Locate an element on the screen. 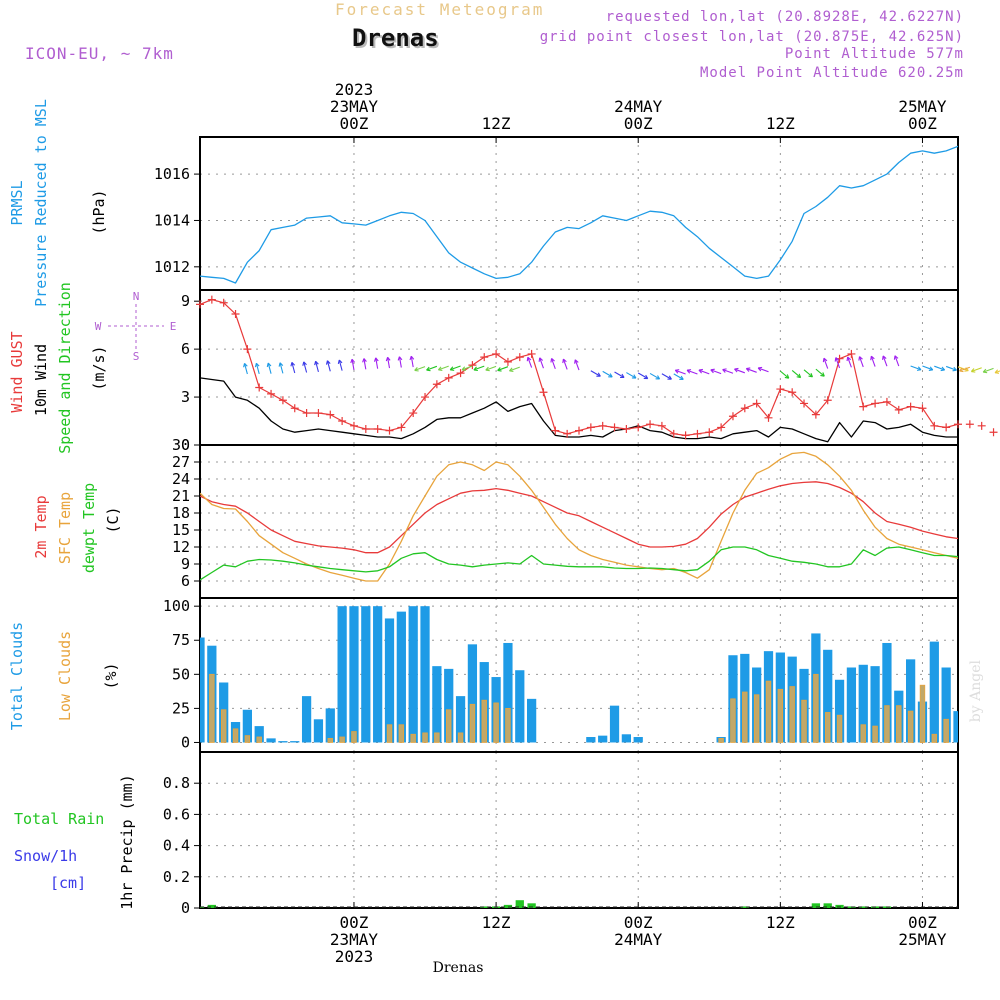  temperature-ytick-label: 21 is located at coordinates (181, 496).